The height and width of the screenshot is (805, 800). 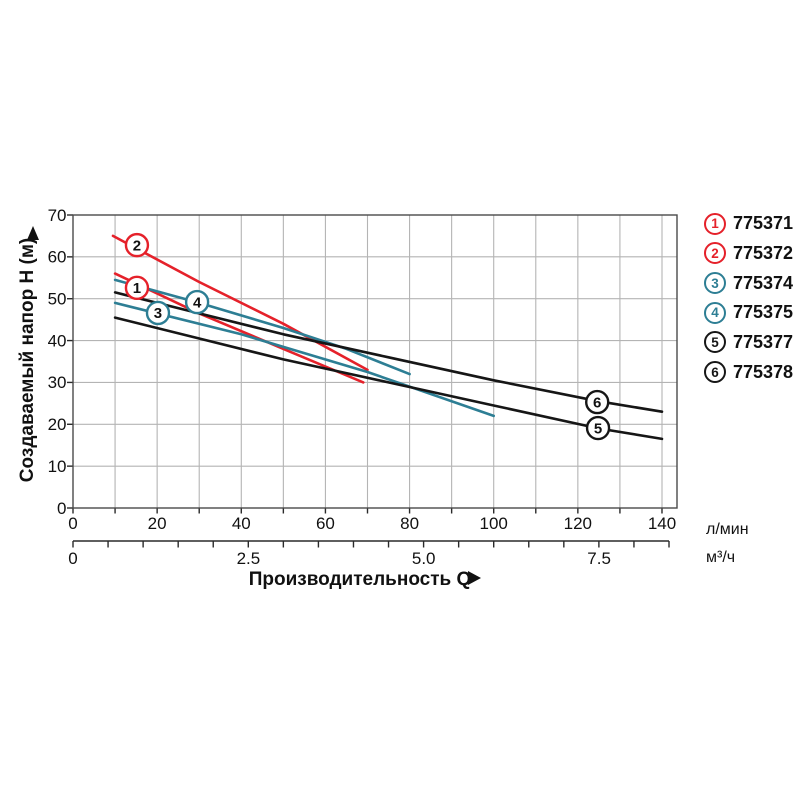 I want to click on legend-model-label: 775377, so click(x=763, y=341).